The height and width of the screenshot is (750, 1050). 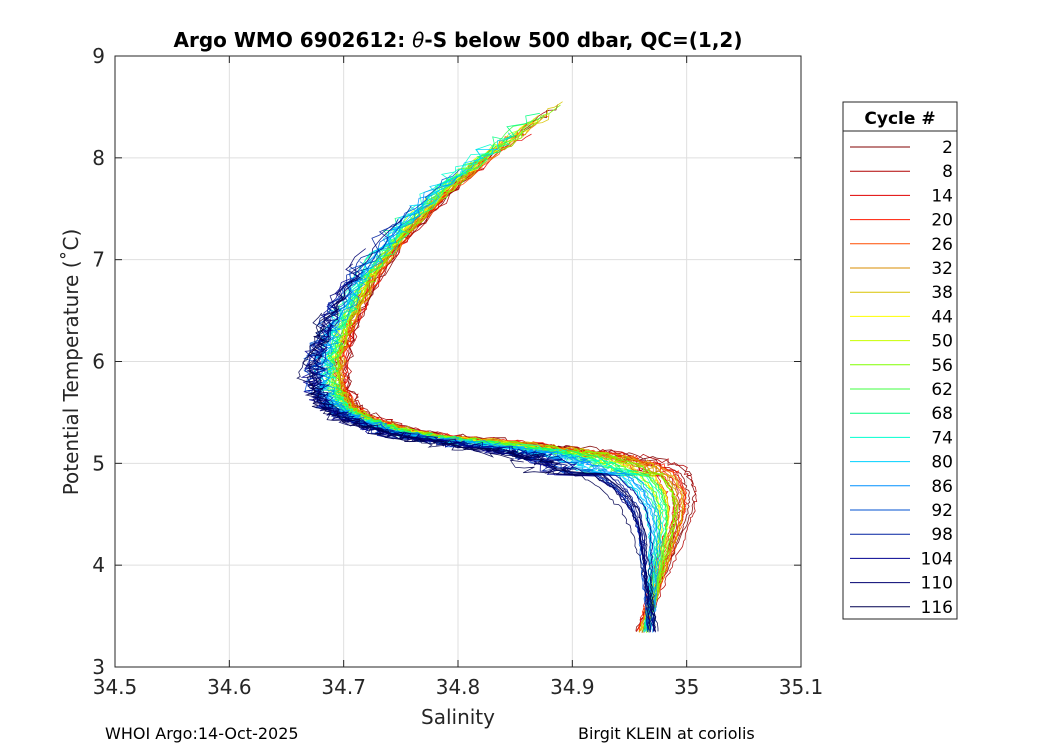 I want to click on legend-label: 104, so click(x=937, y=559).